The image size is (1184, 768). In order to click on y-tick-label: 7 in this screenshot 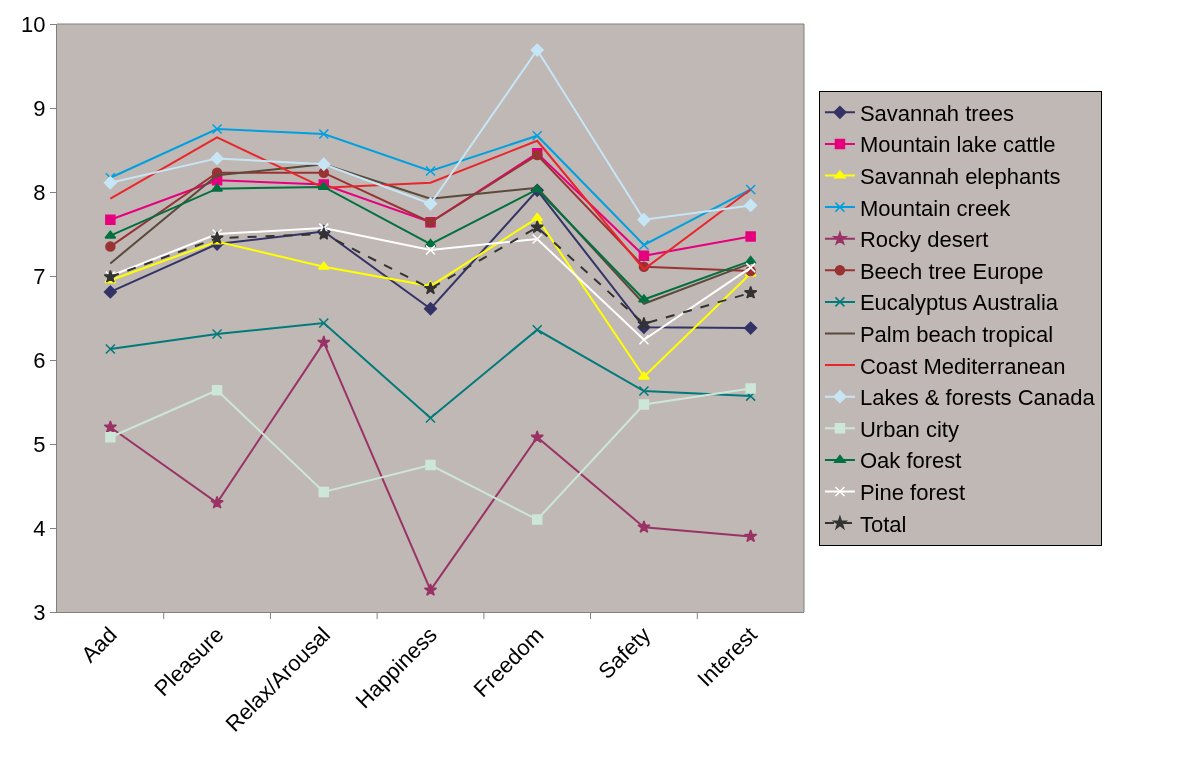, I will do `click(39, 276)`.